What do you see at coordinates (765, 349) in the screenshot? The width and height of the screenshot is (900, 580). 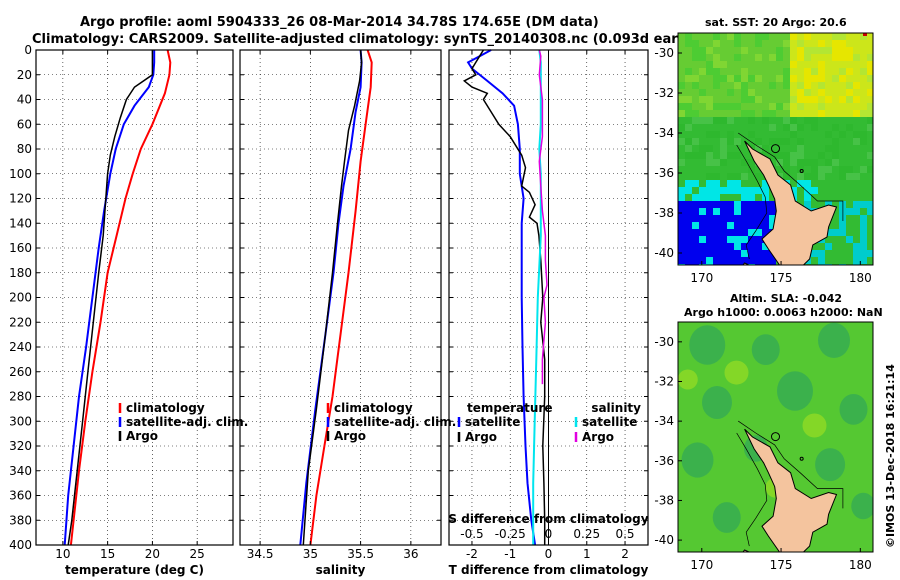 I see `sla-low-blob` at bounding box center [765, 349].